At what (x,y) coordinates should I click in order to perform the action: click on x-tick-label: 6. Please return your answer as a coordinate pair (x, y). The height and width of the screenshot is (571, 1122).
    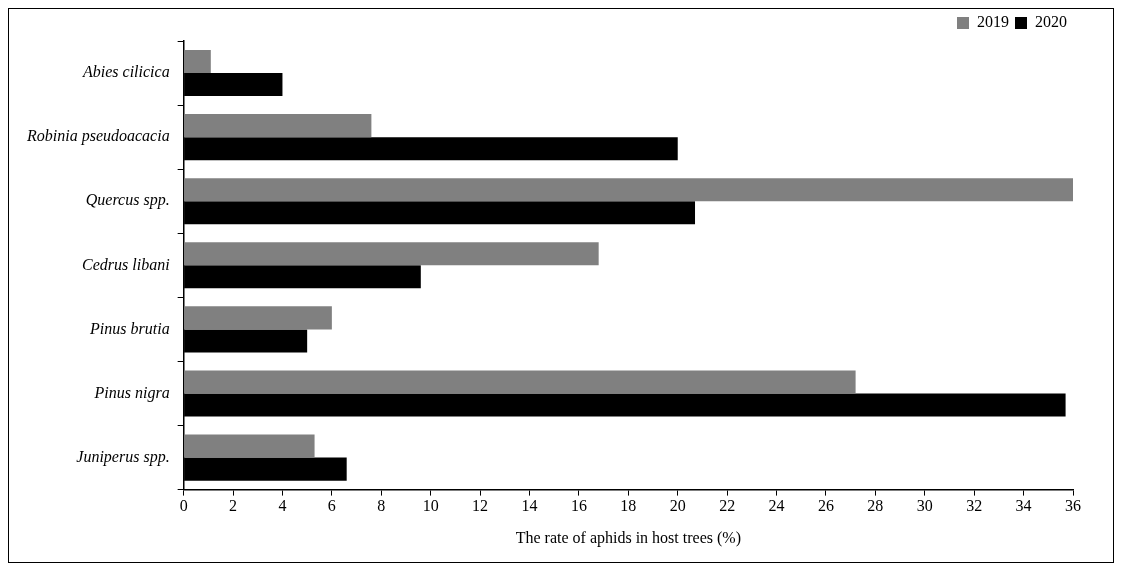
    Looking at the image, I should click on (331, 506).